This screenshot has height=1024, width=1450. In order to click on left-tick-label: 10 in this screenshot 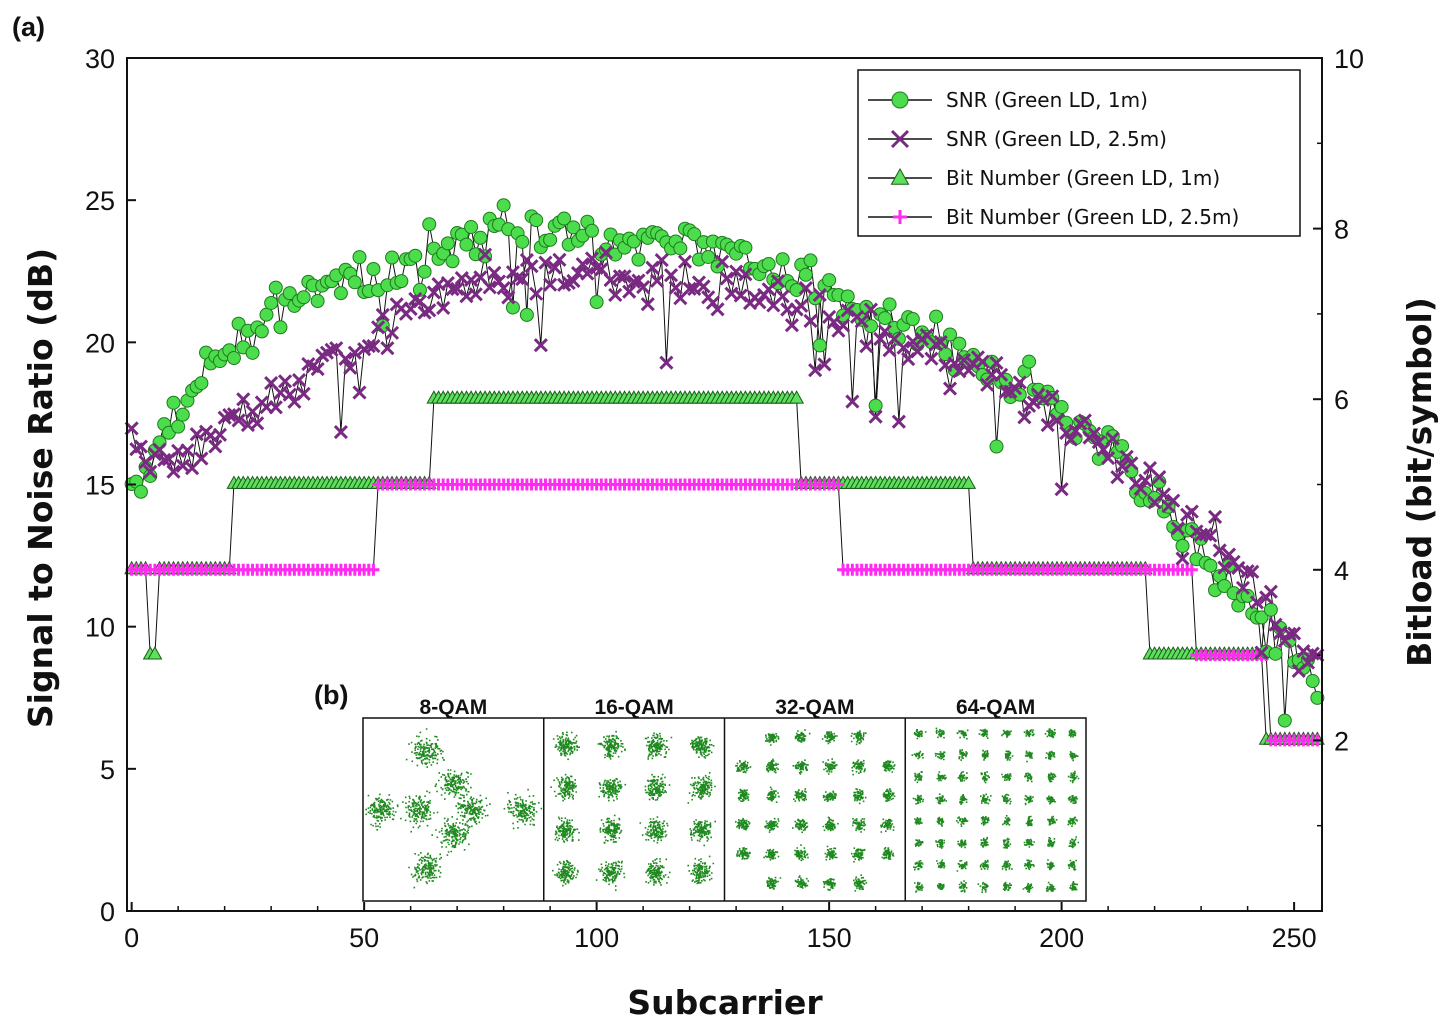, I will do `click(100, 628)`.